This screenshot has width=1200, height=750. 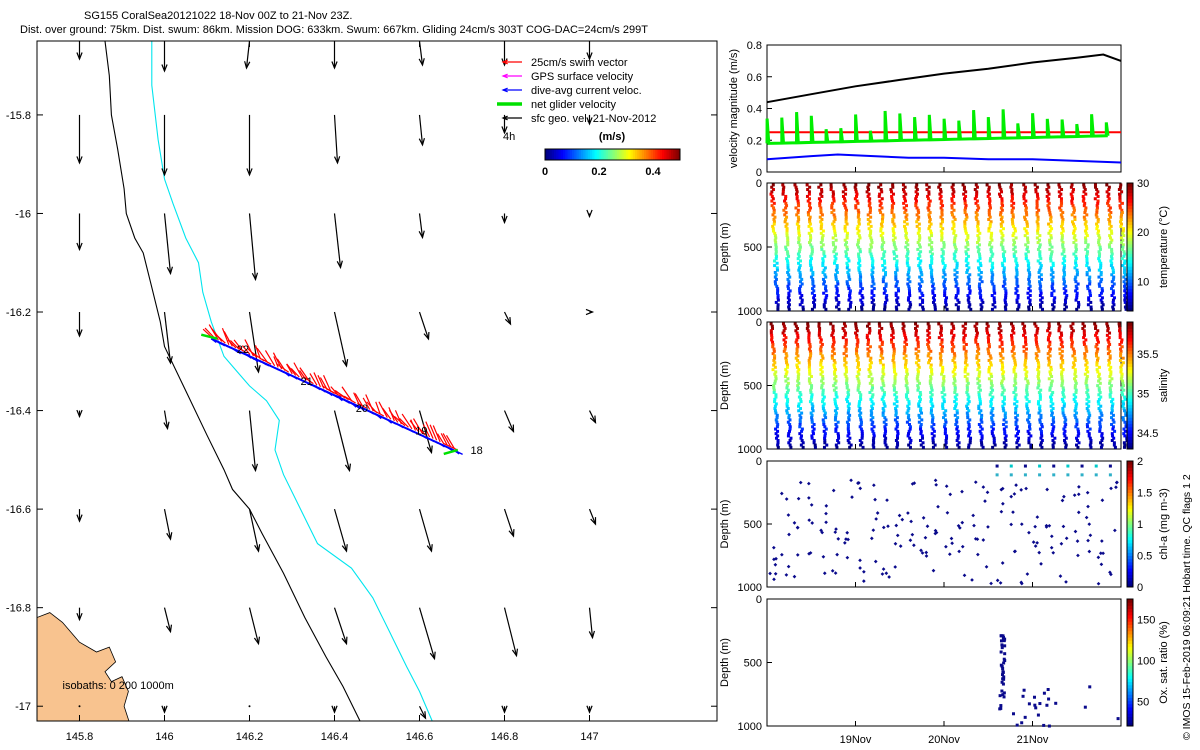 What do you see at coordinates (1130, 428) in the screenshot?
I see `salinity-colorbar-segment` at bounding box center [1130, 428].